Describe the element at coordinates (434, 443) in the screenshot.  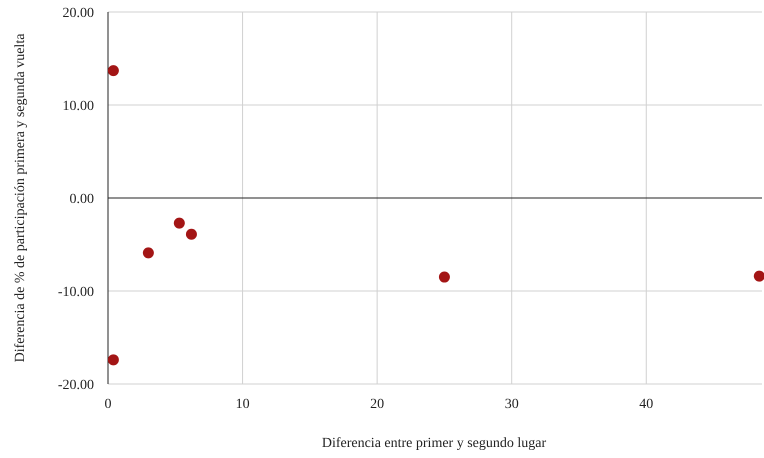
I see `x-axis-title: Diferencia entre primer y segundo lugar` at that location.